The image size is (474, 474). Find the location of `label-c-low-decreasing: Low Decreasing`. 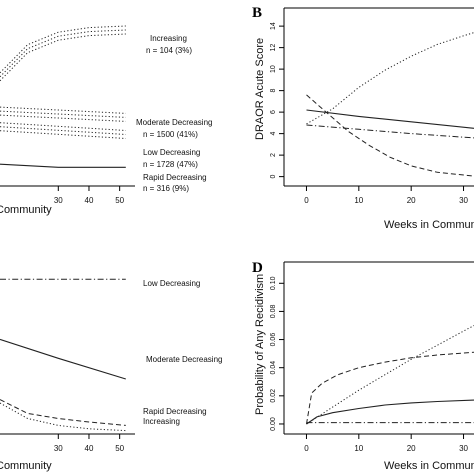

label-c-low-decreasing: Low Decreasing is located at coordinates (171, 283).